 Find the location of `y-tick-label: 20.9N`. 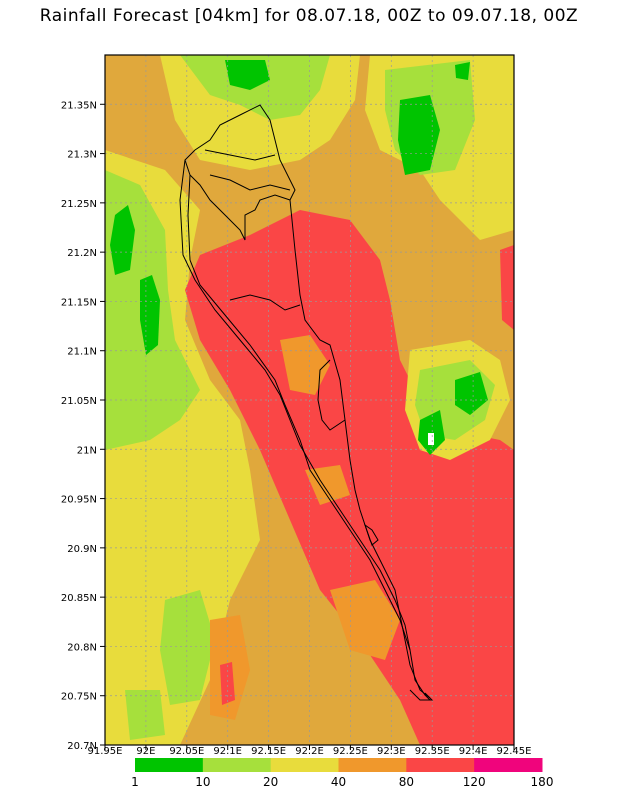

y-tick-label: 20.9N is located at coordinates (82, 549).